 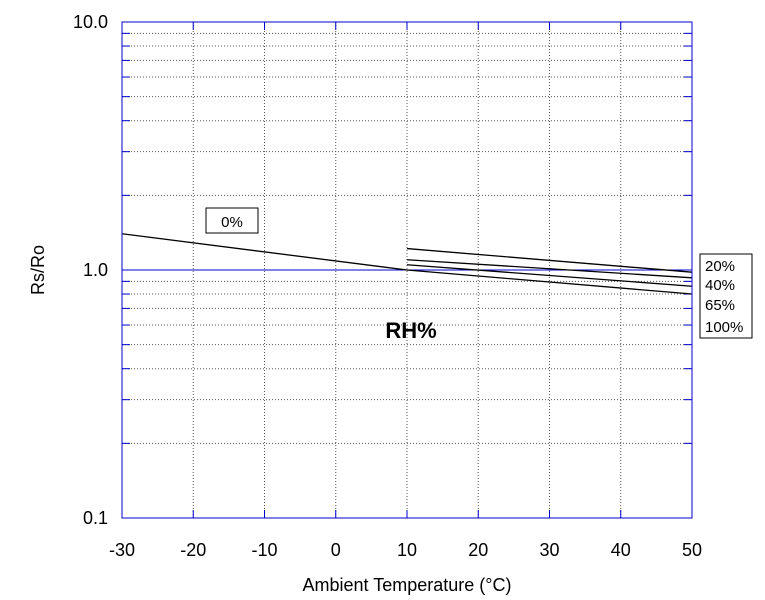 What do you see at coordinates (336, 550) in the screenshot?
I see `x-tick-label-3: 0` at bounding box center [336, 550].